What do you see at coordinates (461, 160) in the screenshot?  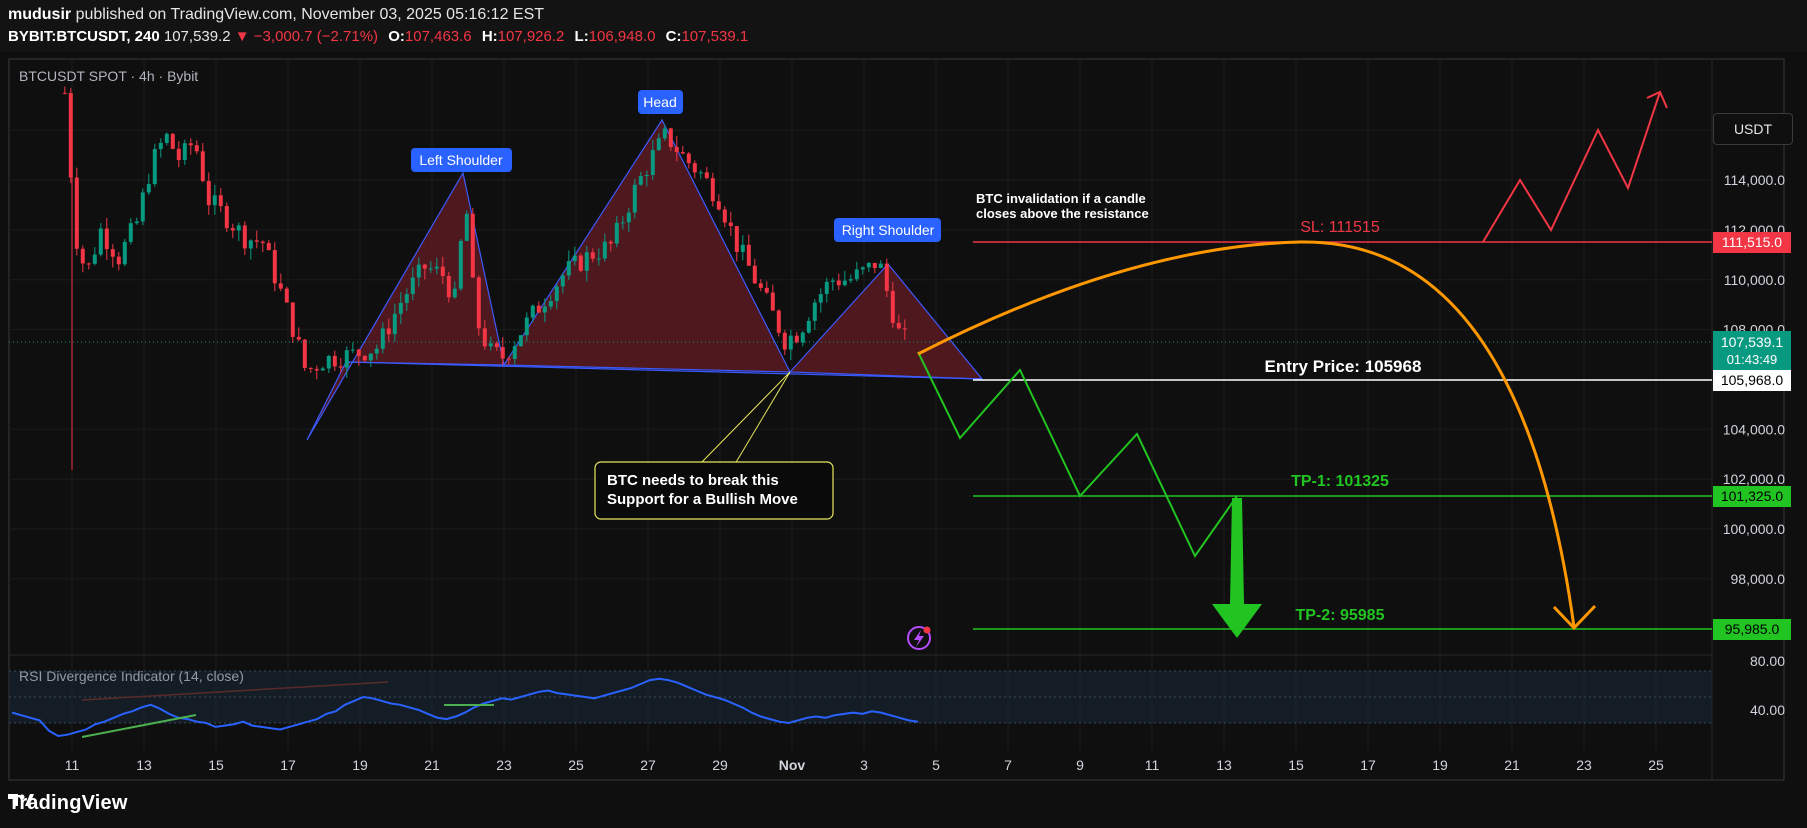 I see `left-shoulder-label: Left Shoulder` at bounding box center [461, 160].